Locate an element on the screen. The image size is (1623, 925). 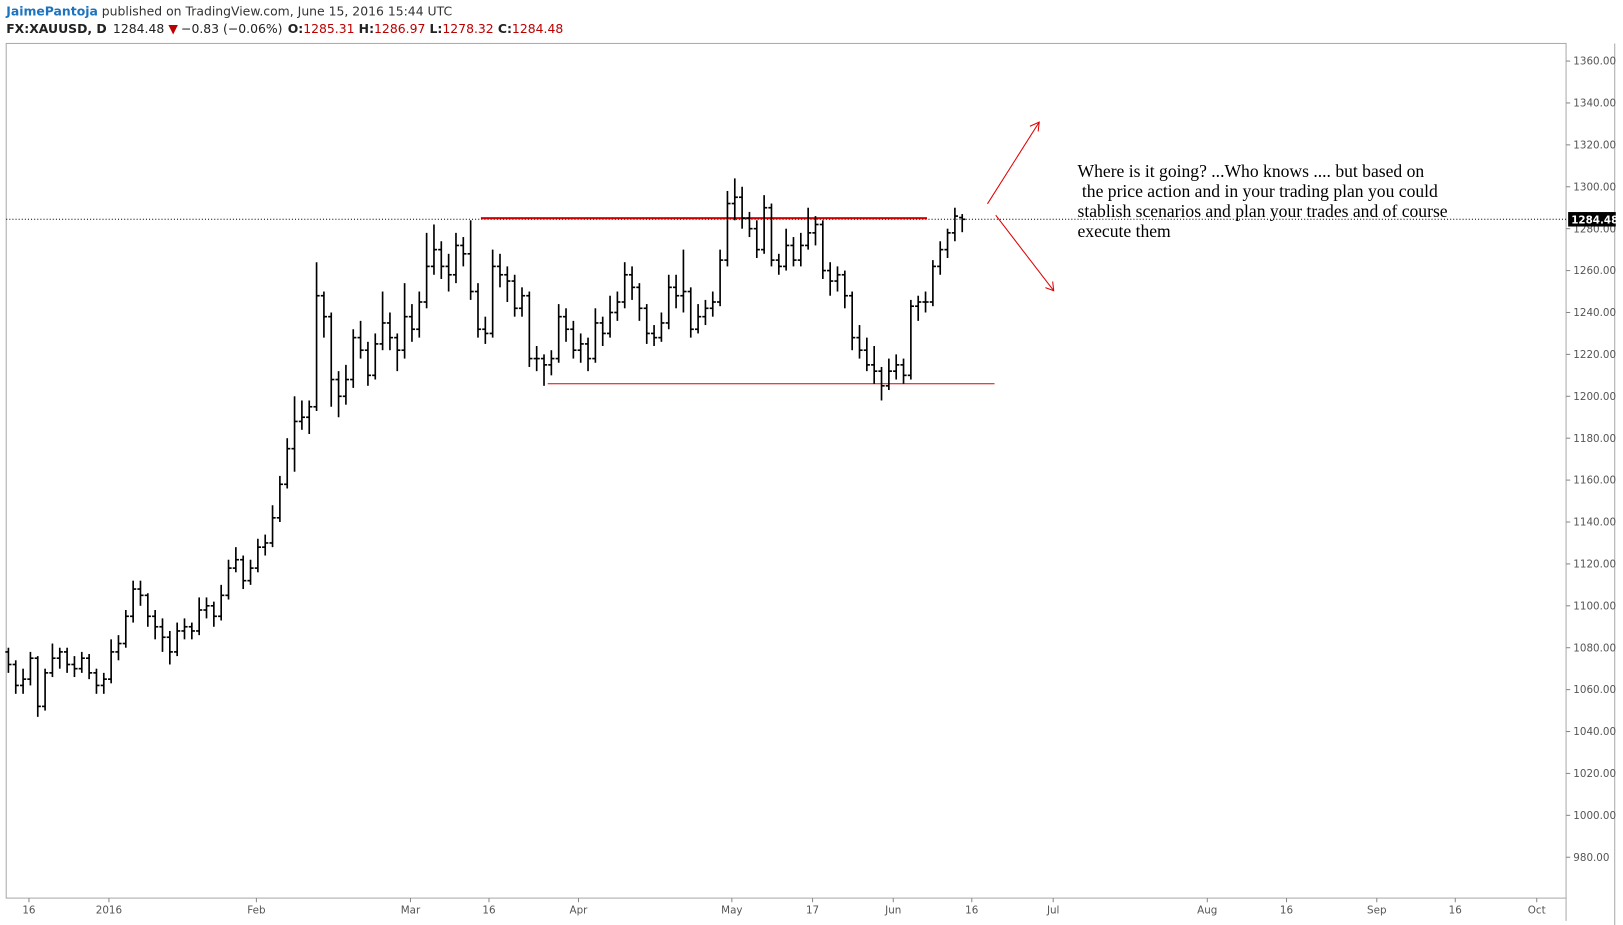
x-tick-label: Jun is located at coordinates (892, 911).